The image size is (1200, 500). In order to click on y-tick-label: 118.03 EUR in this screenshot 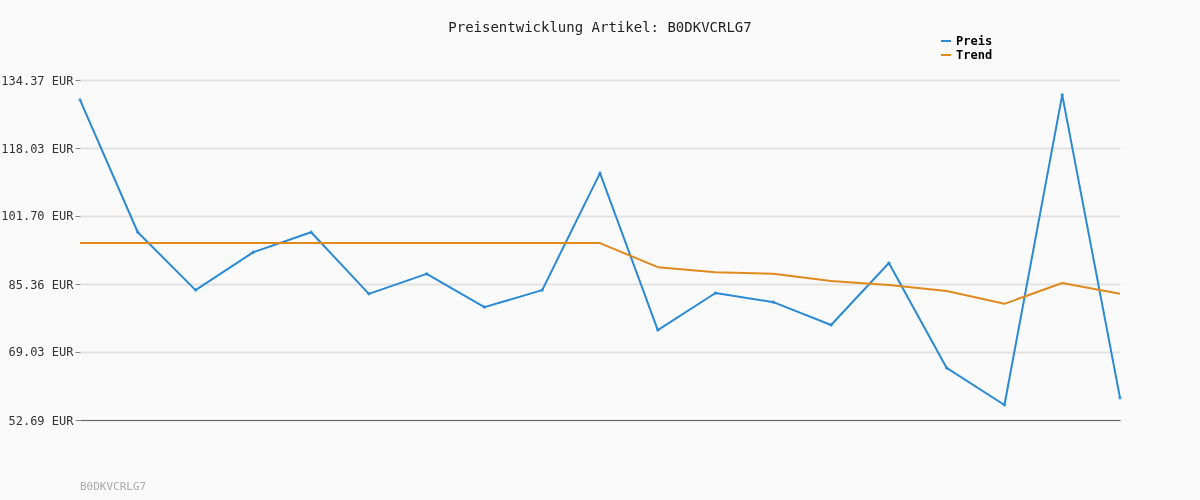, I will do `click(38, 148)`.